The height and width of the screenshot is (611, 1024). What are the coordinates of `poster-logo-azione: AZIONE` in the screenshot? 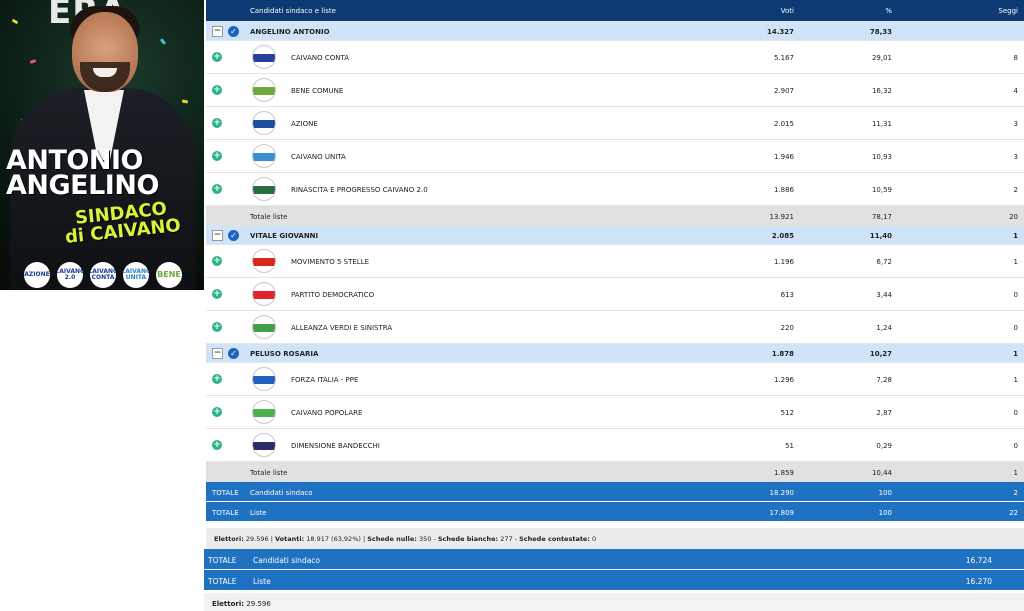 It's located at (37, 275).